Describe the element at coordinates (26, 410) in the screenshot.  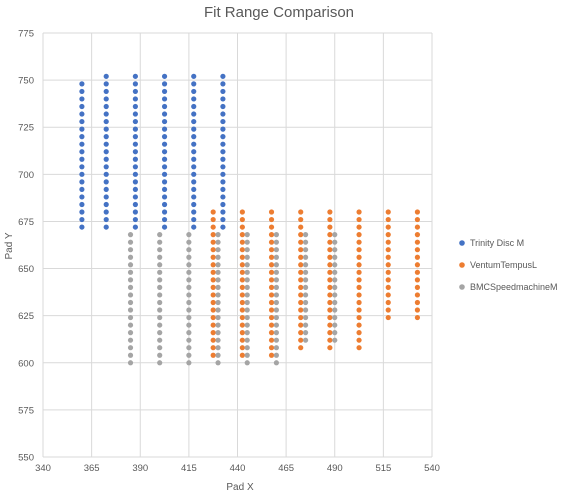
I see `y-tick-label: 575` at that location.